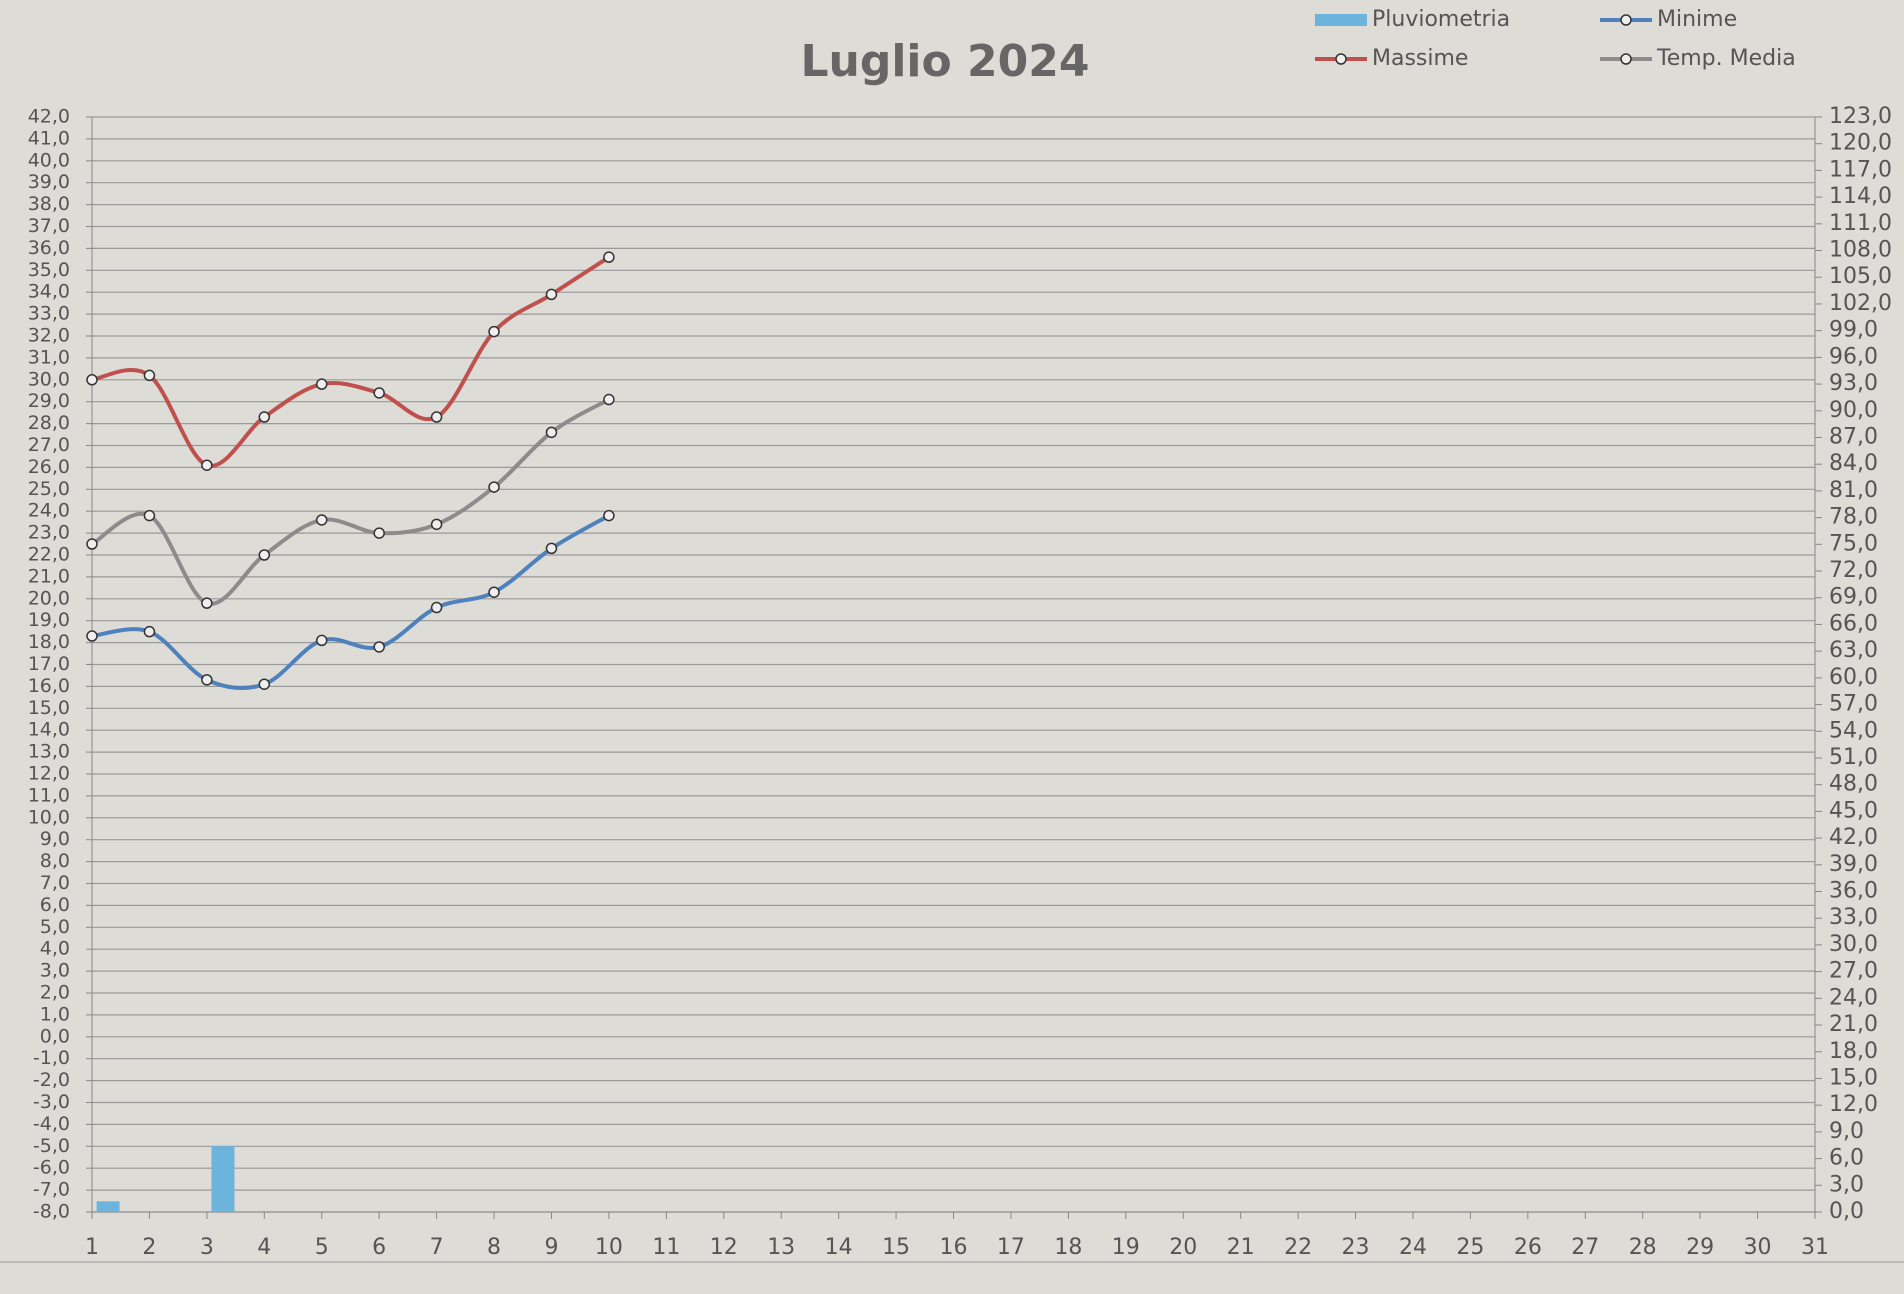 The width and height of the screenshot is (1904, 1294). I want to click on y2-tick-label: 45,0, so click(1853, 810).